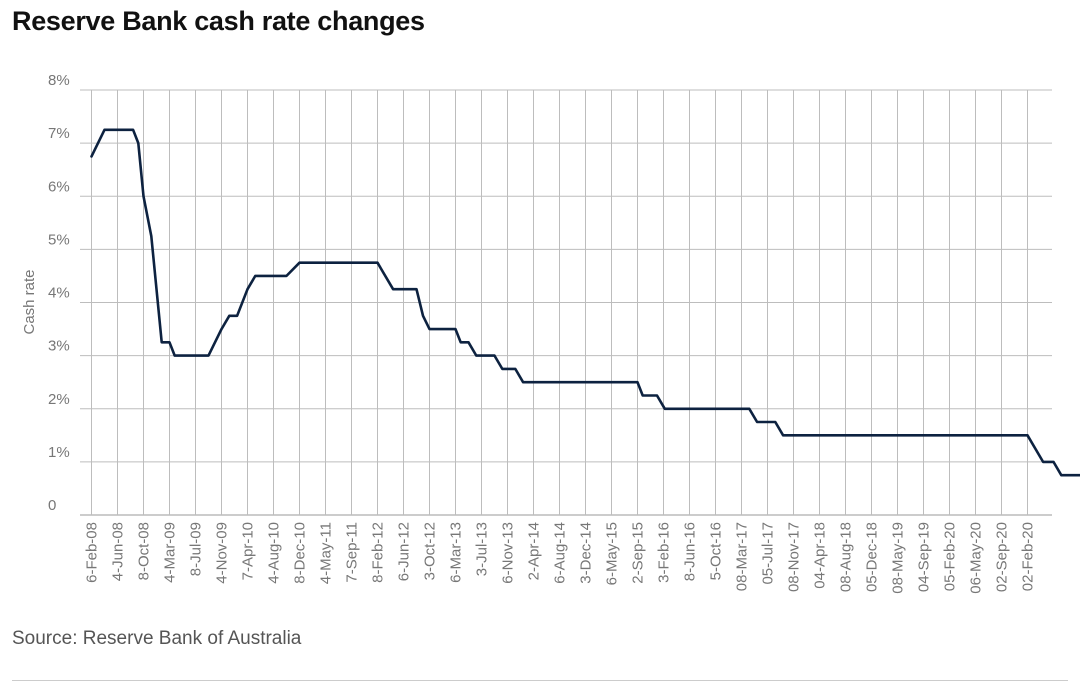  What do you see at coordinates (540, 680) in the screenshot?
I see `bottom-divider` at bounding box center [540, 680].